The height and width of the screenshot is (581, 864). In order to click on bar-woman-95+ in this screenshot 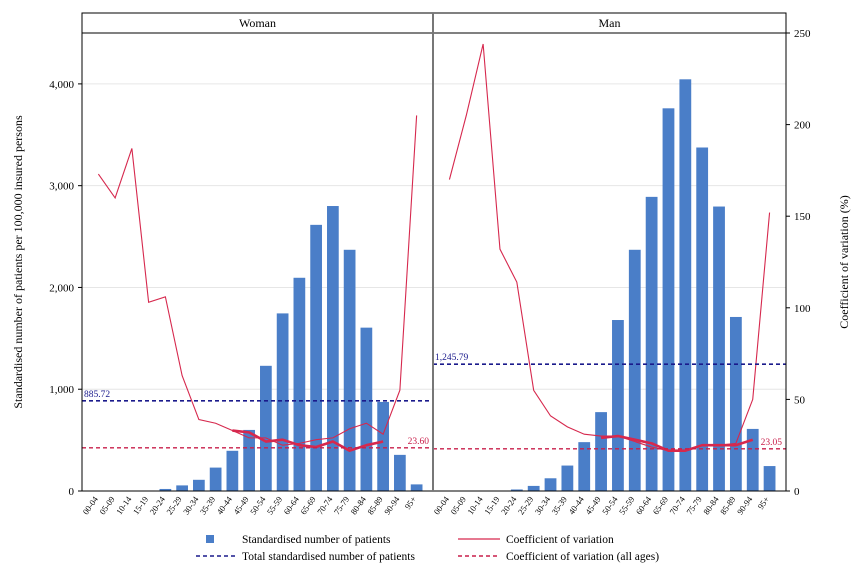, I will do `click(417, 487)`.